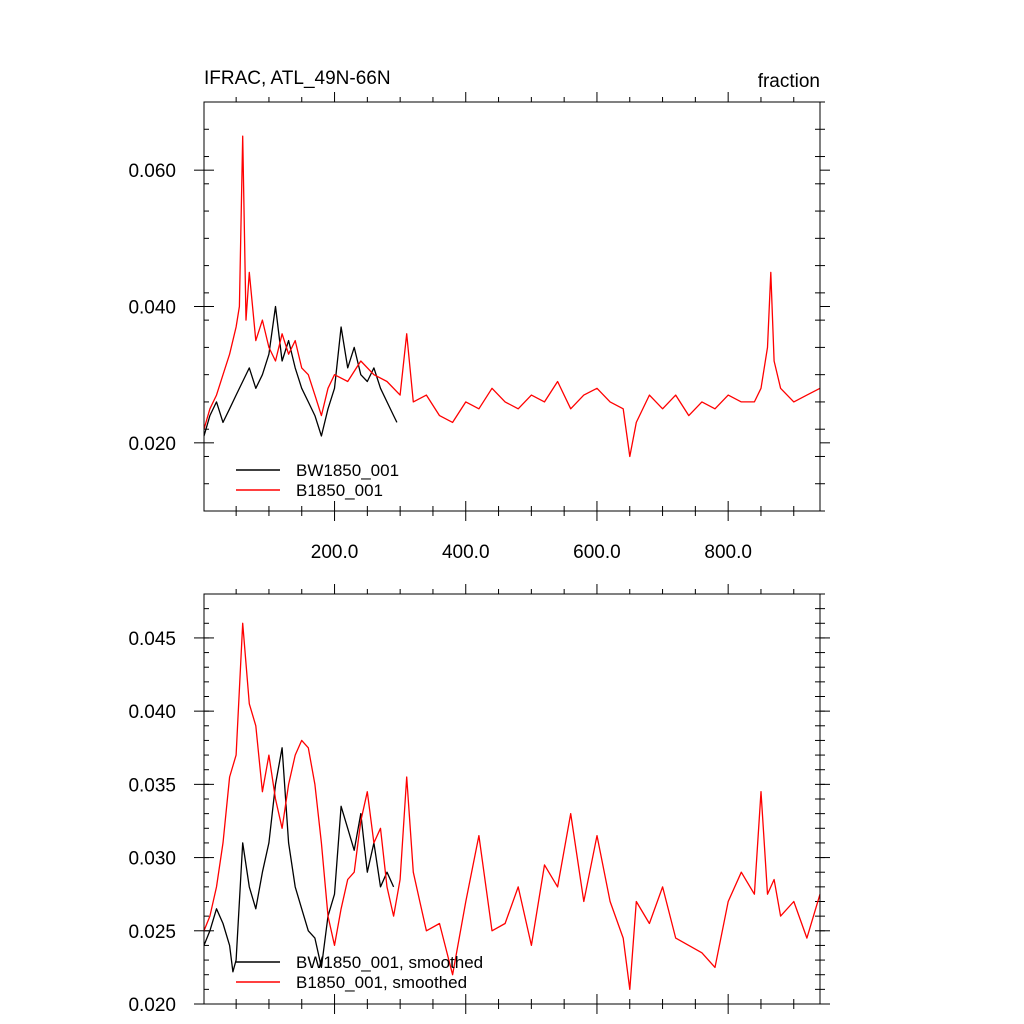 The width and height of the screenshot is (1024, 1024). What do you see at coordinates (152, 859) in the screenshot?
I see `y-tick-label: 0.030` at bounding box center [152, 859].